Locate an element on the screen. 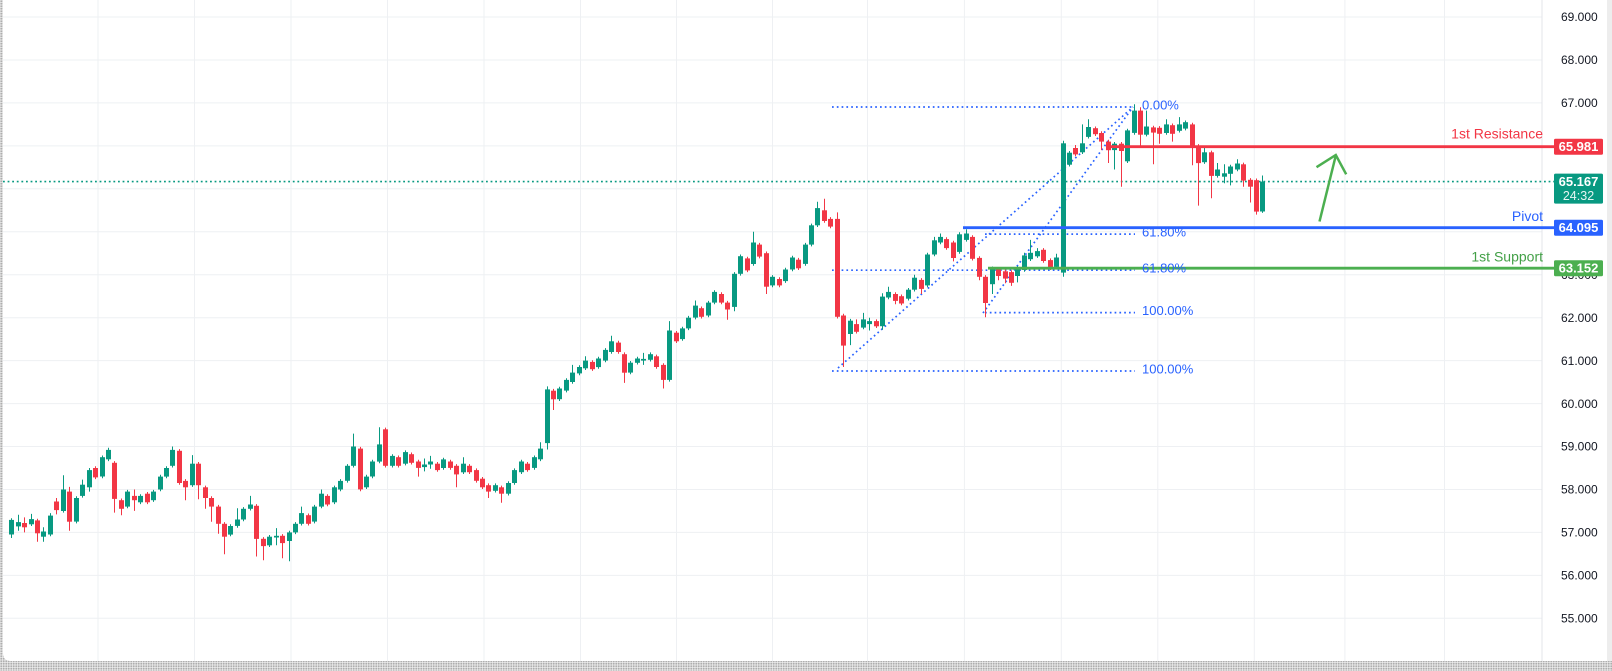 The width and height of the screenshot is (1612, 671). svg-text: 65.167 is located at coordinates (1579, 181).